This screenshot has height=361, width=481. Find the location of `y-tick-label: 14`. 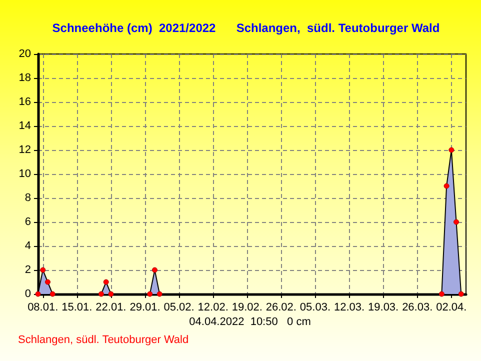

y-tick-label: 14 is located at coordinates (24, 126).